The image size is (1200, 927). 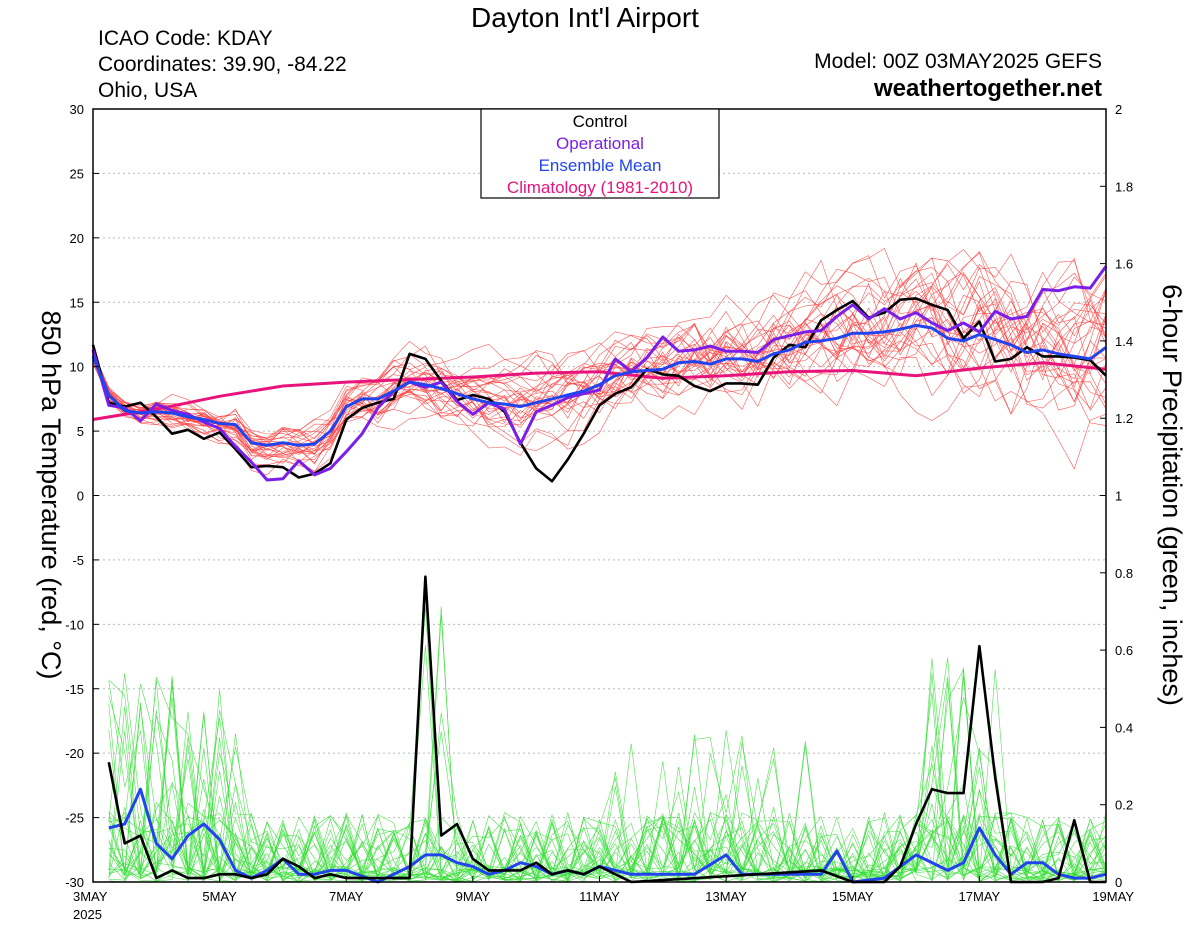 What do you see at coordinates (1124, 727) in the screenshot?
I see `right-tick-label: 0.4` at bounding box center [1124, 727].